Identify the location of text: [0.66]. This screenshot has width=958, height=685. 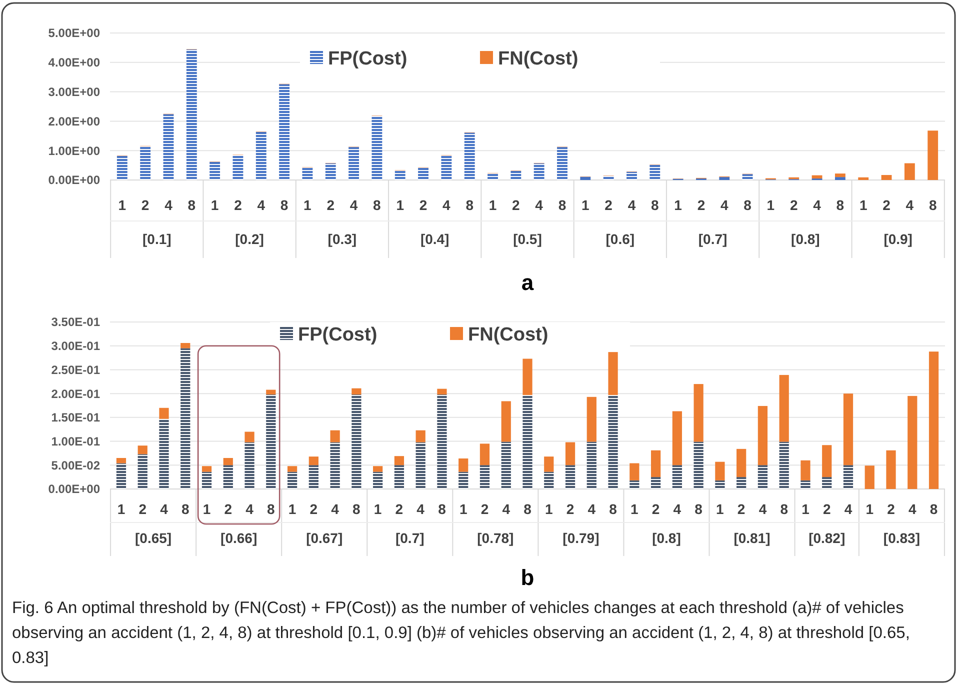
(239, 538).